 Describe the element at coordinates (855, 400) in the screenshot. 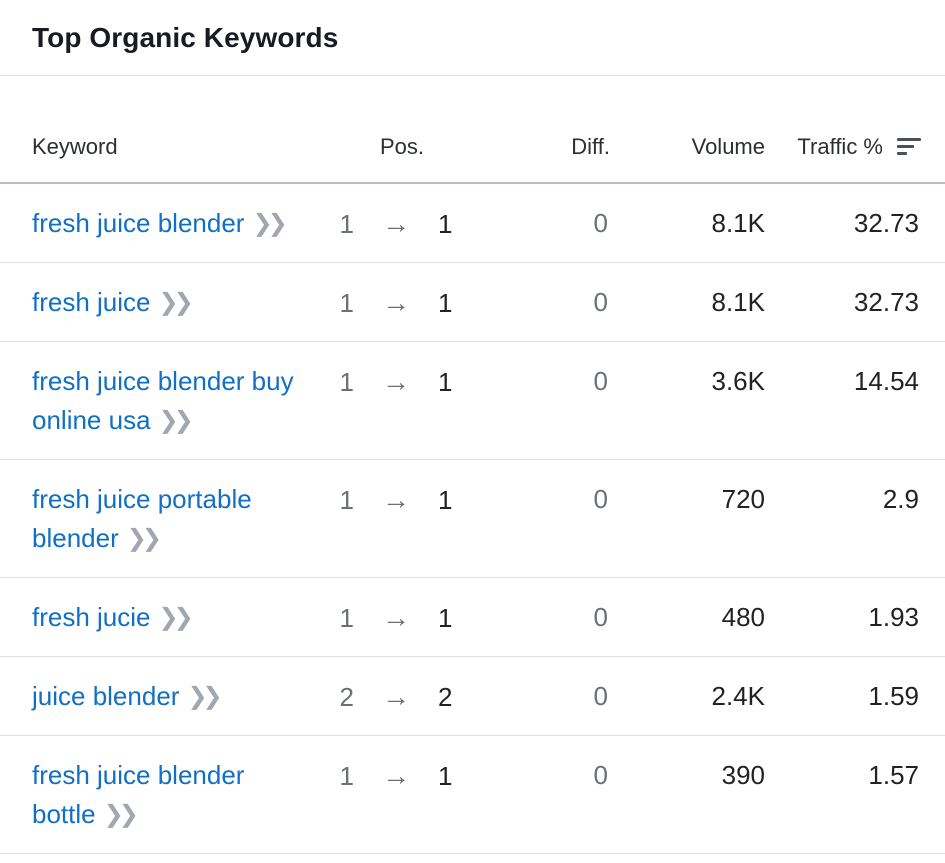

I see `traffic-cell: 14.54` at that location.